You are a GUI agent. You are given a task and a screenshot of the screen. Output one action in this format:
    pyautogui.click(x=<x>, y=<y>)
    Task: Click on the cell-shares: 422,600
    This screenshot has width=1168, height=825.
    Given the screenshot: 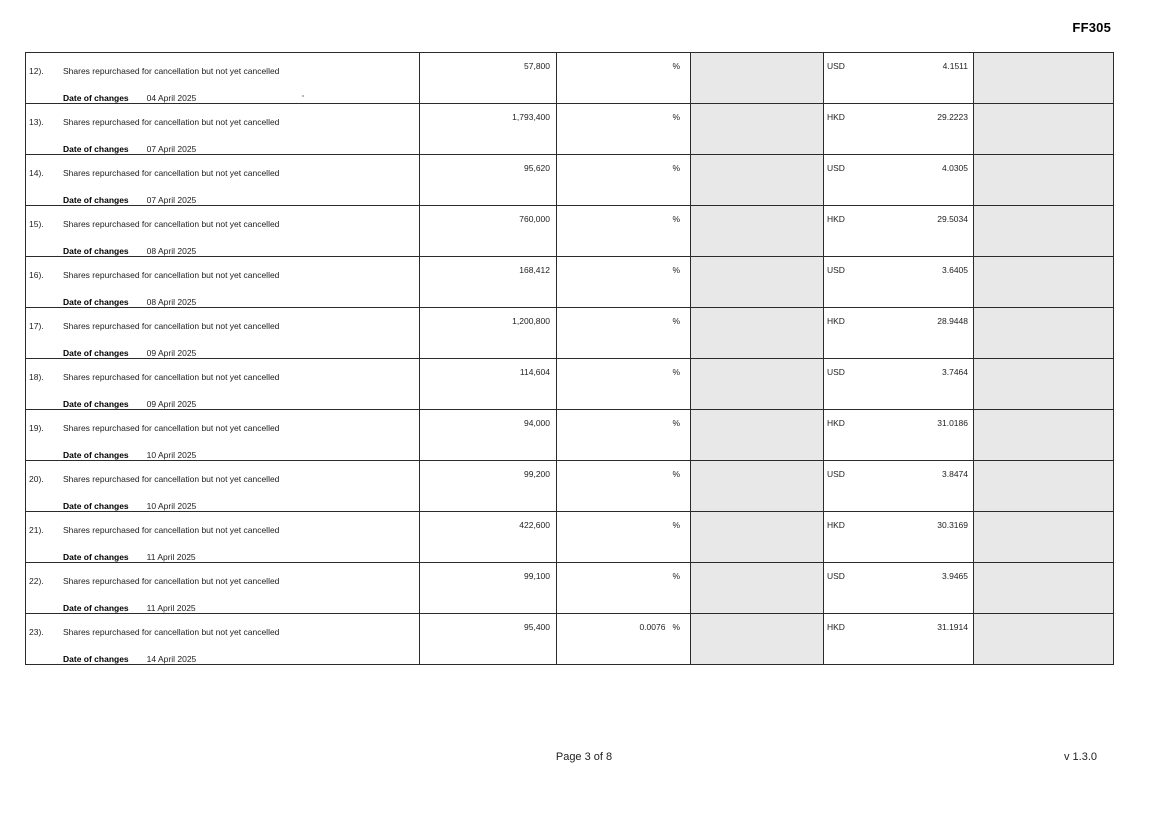 What is the action you would take?
    pyautogui.click(x=488, y=537)
    